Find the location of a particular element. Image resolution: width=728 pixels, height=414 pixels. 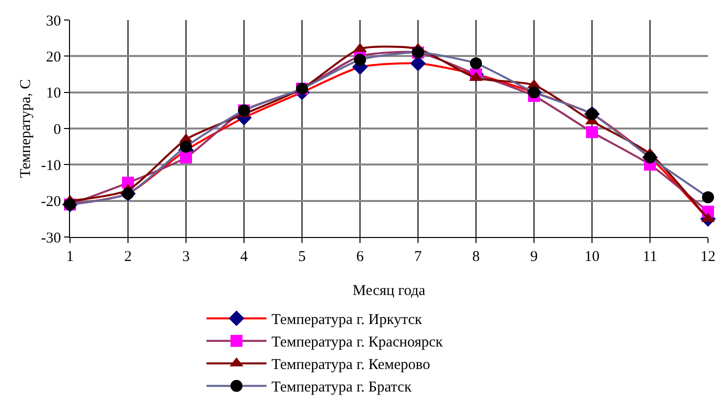

y-tick-label: 0 is located at coordinates (57, 130).